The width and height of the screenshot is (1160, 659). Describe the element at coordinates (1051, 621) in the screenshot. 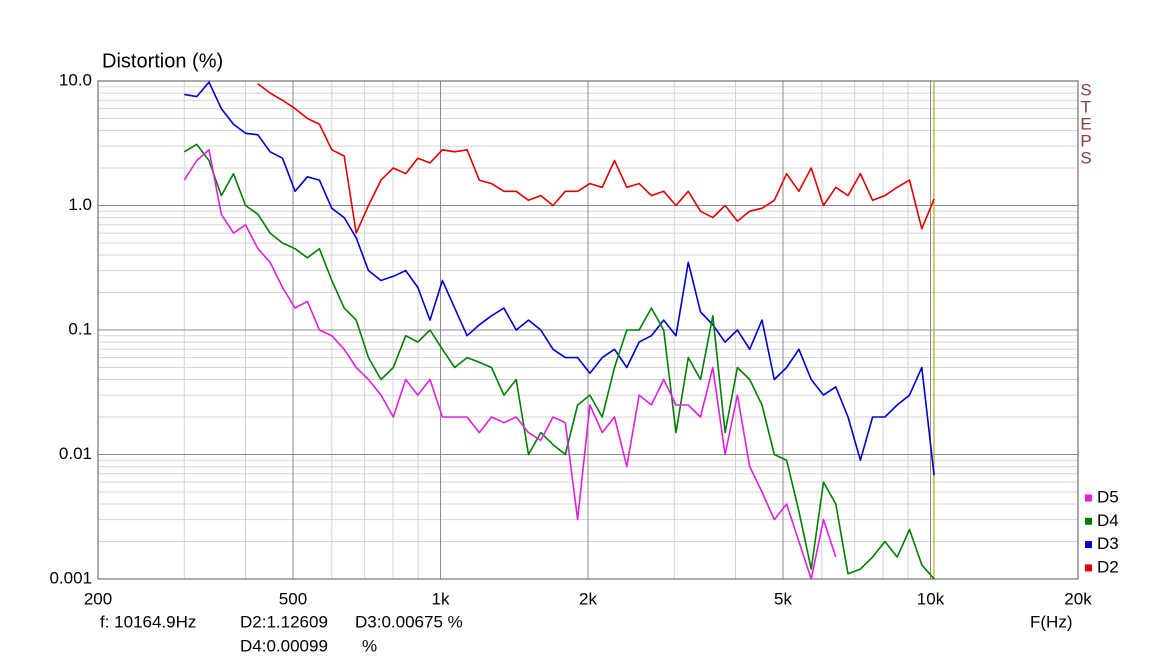

I see `x-axis-label: F(Hz)` at that location.